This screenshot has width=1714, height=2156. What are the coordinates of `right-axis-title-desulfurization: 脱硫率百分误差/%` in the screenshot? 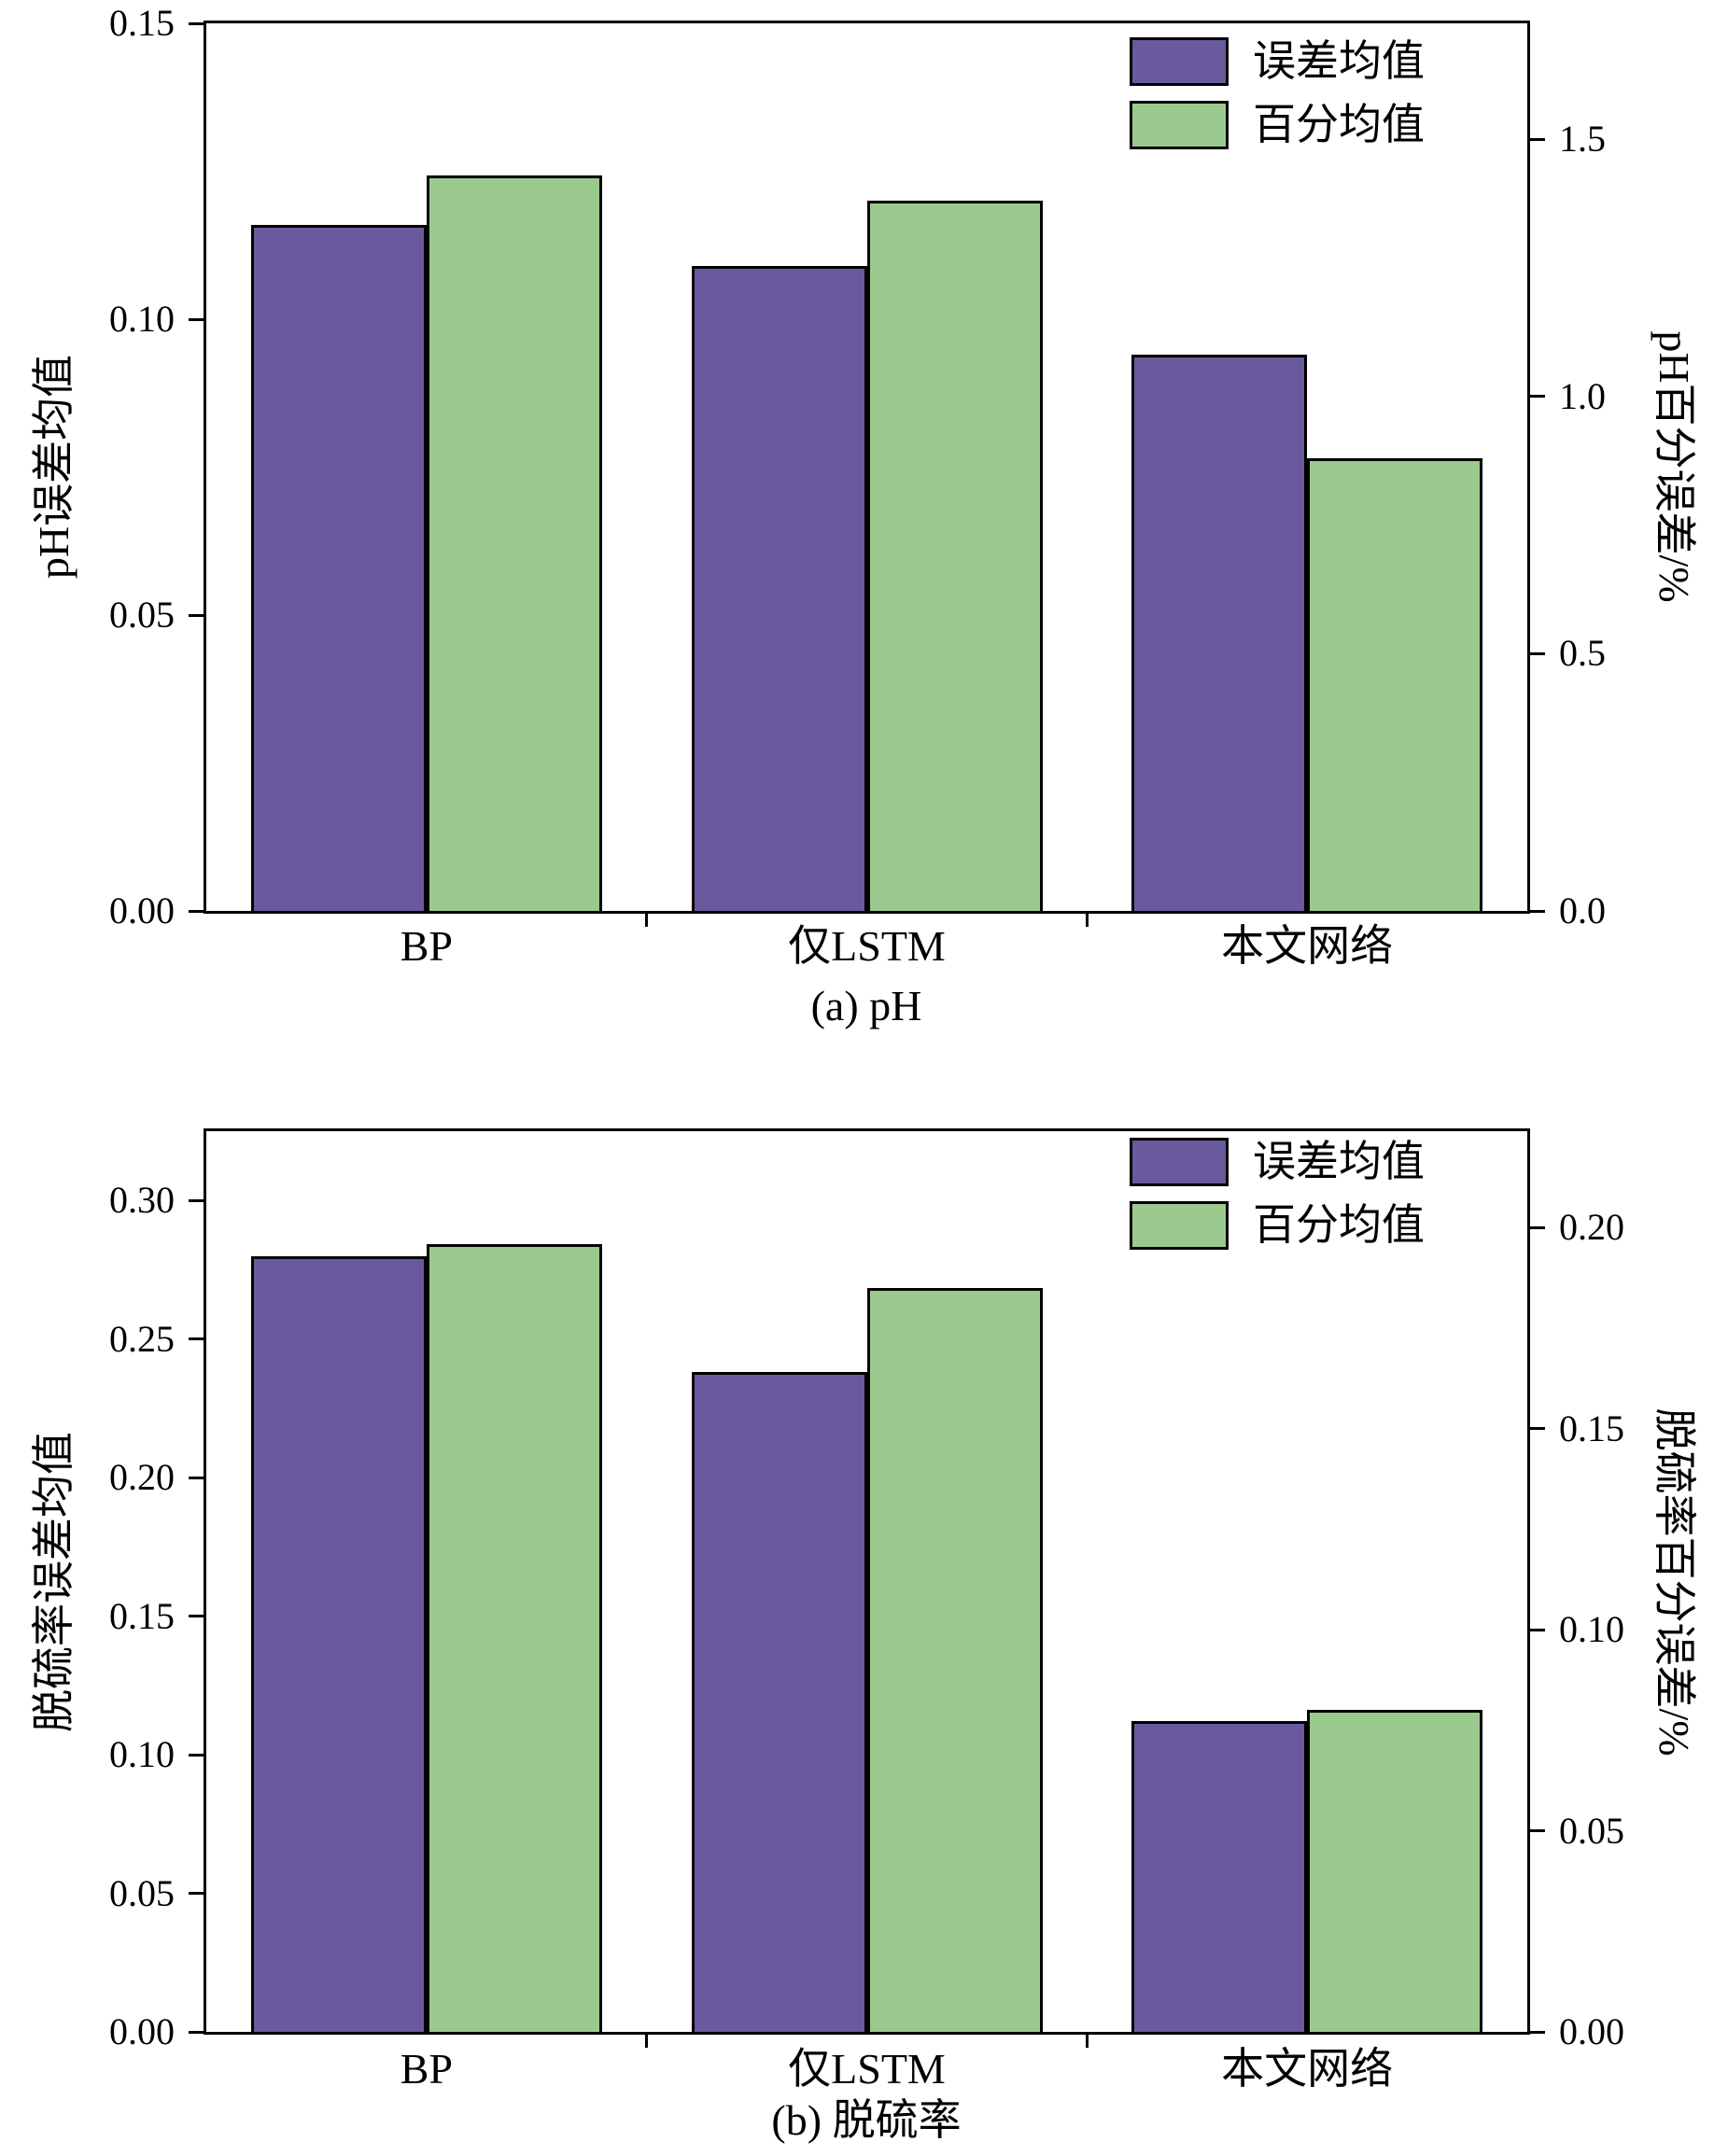 It's located at (1675, 1582).